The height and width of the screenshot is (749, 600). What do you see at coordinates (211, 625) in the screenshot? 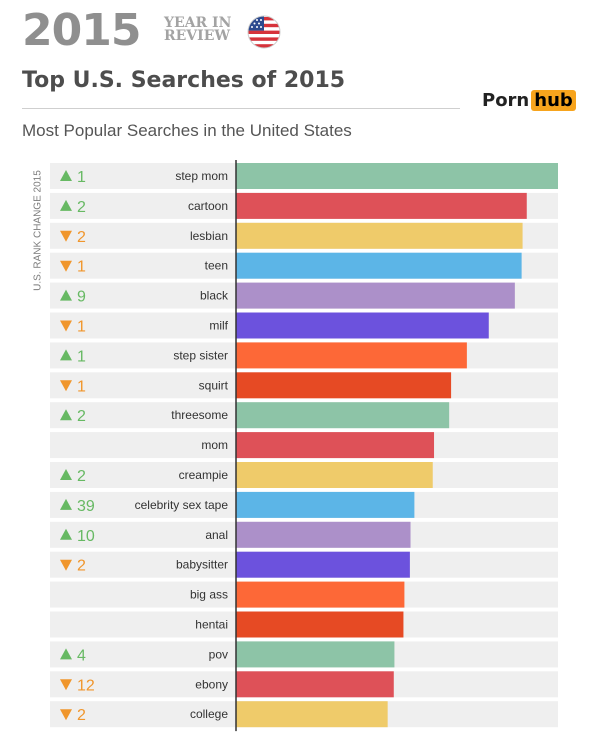
I see `category-label: hentai` at bounding box center [211, 625].